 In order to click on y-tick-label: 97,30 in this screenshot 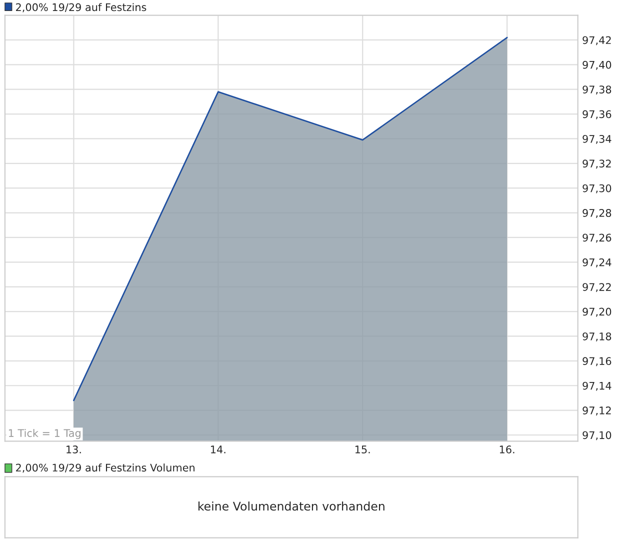, I will do `click(597, 189)`.